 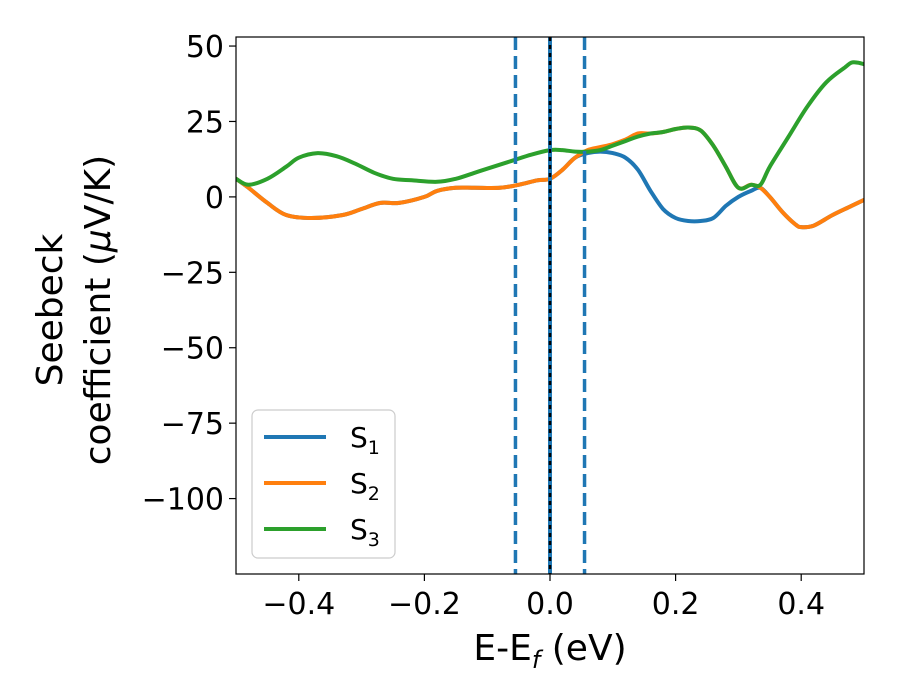 I want to click on series-line-s3, so click(x=550, y=125).